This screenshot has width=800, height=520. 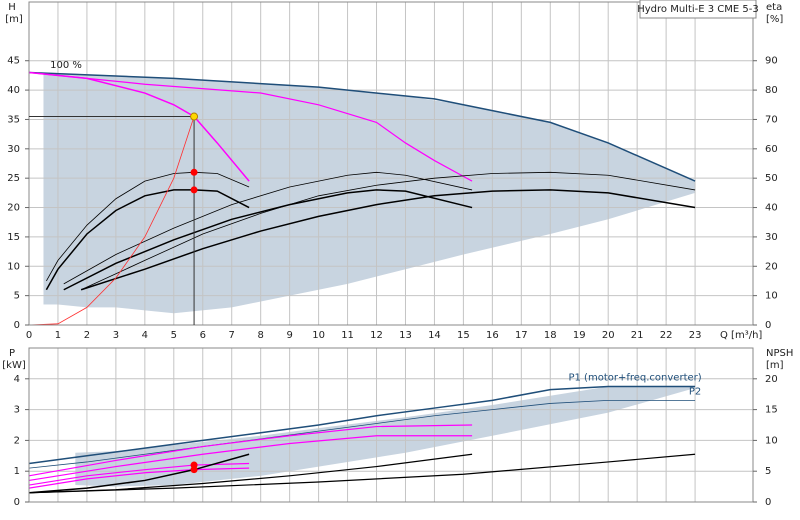 What do you see at coordinates (741, 335) in the screenshot?
I see `x-axis-title: Q [m³/h]` at bounding box center [741, 335].